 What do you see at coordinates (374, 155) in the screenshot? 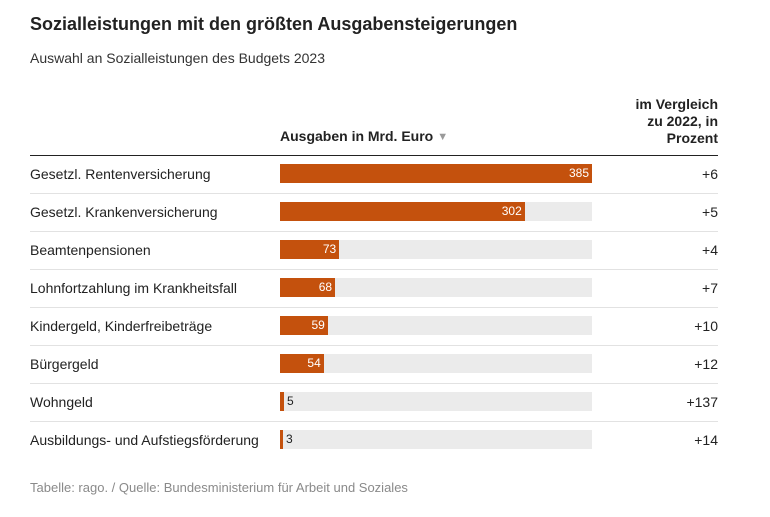
I see `header-divider` at bounding box center [374, 155].